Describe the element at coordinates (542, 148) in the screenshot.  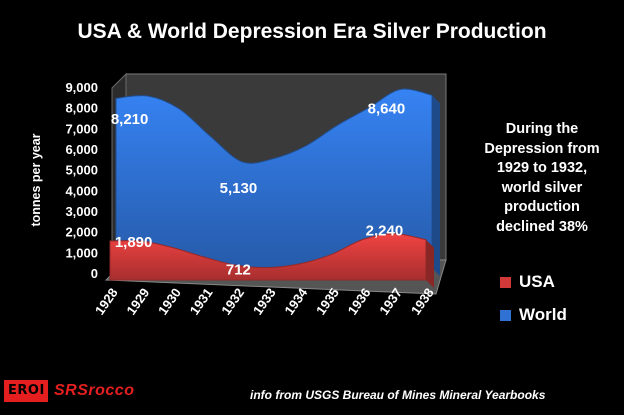
I see `annotation-line: Depression from` at that location.